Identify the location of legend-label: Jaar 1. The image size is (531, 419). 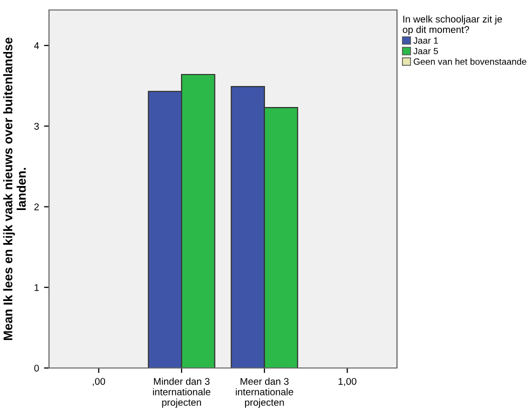
(425, 40).